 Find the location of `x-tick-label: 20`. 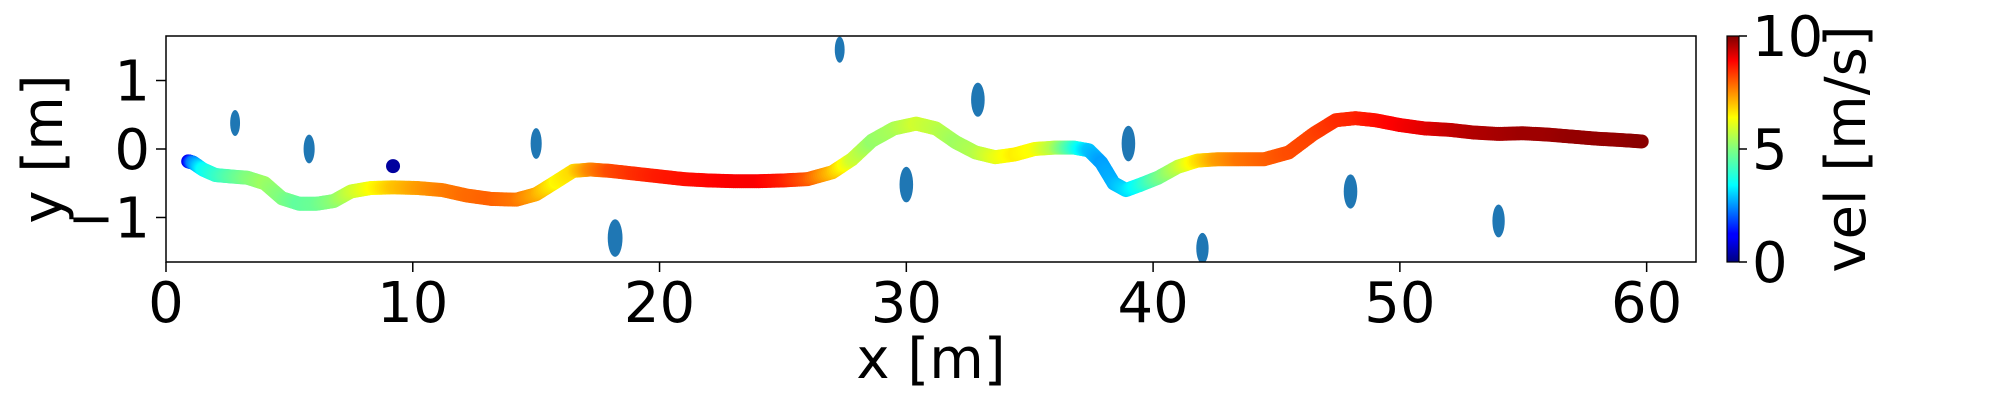

x-tick-label: 20 is located at coordinates (659, 303).